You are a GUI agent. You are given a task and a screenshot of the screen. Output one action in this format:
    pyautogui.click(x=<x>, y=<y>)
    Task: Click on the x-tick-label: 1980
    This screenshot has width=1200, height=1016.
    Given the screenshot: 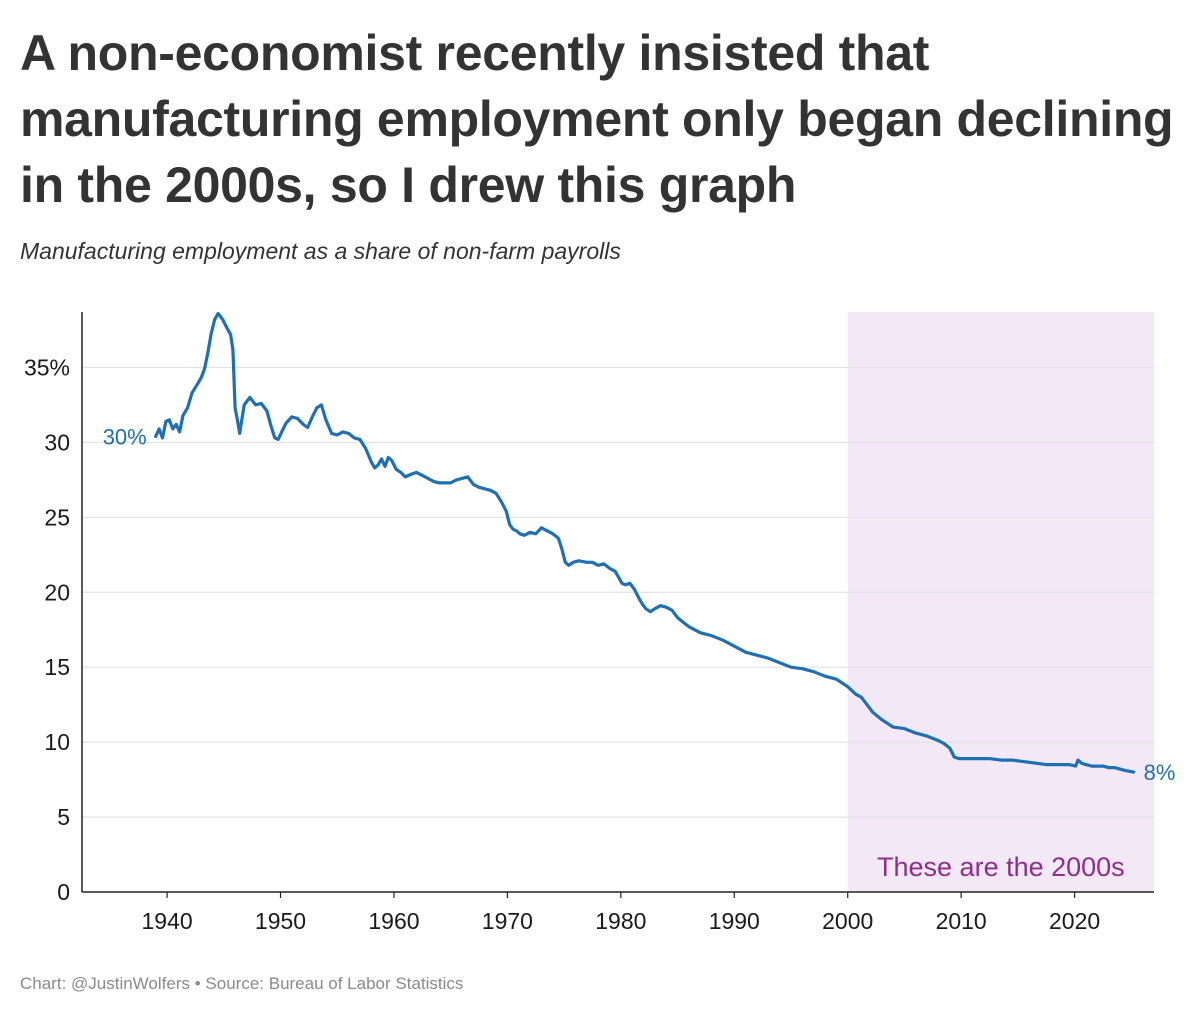 What is the action you would take?
    pyautogui.click(x=620, y=921)
    